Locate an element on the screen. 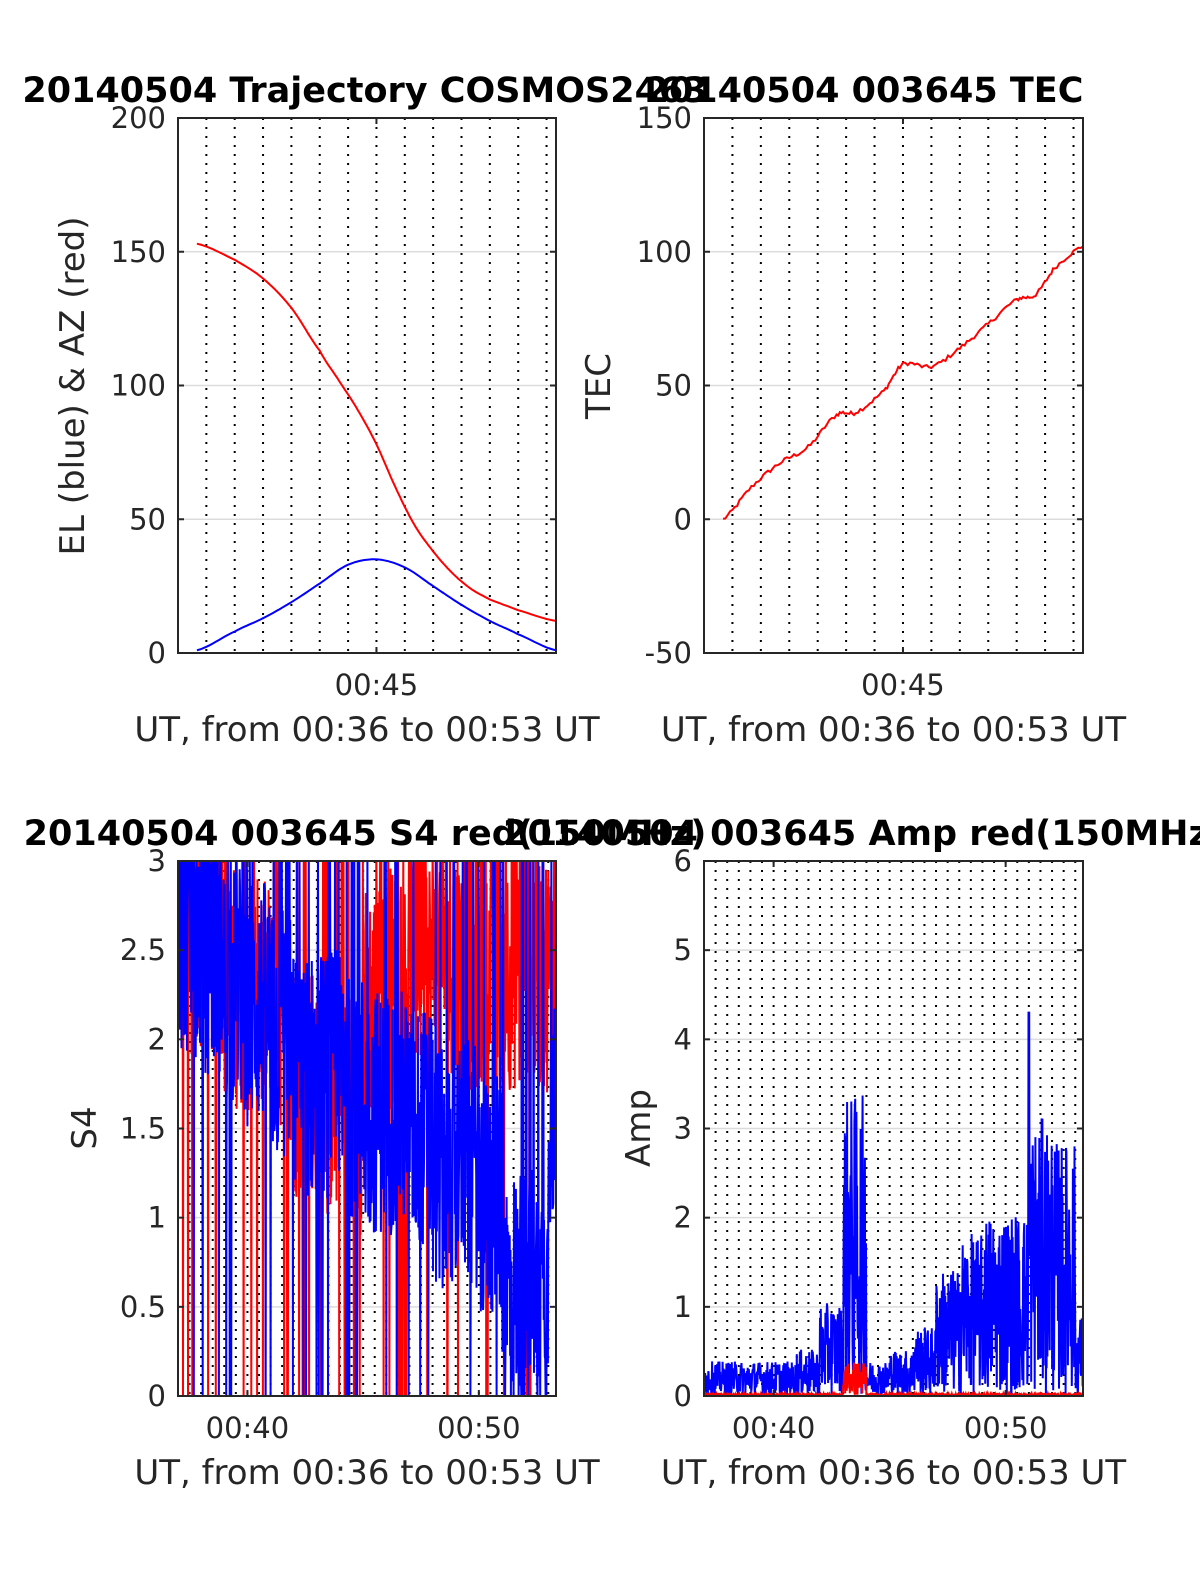  chart-title: 20140504 003645 S4 red(150MHz) is located at coordinates (365, 834).